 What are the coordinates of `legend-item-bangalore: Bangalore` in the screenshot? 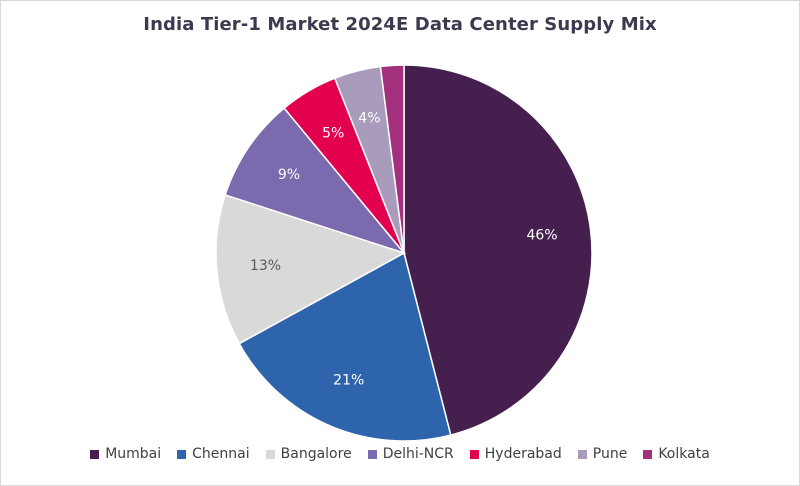 It's located at (308, 454).